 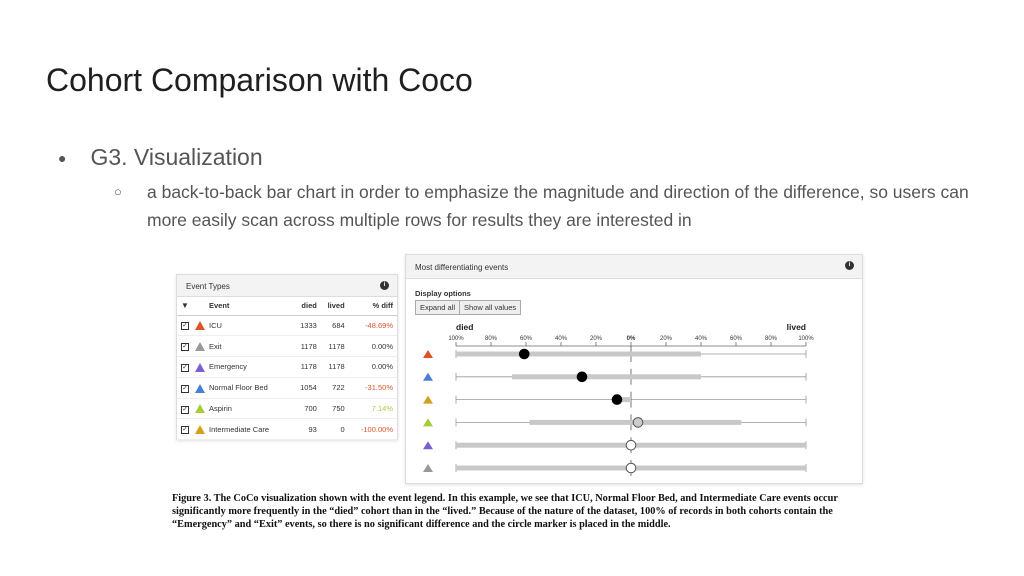 What do you see at coordinates (332, 306) in the screenshot?
I see `lived-column-header: lived` at bounding box center [332, 306].